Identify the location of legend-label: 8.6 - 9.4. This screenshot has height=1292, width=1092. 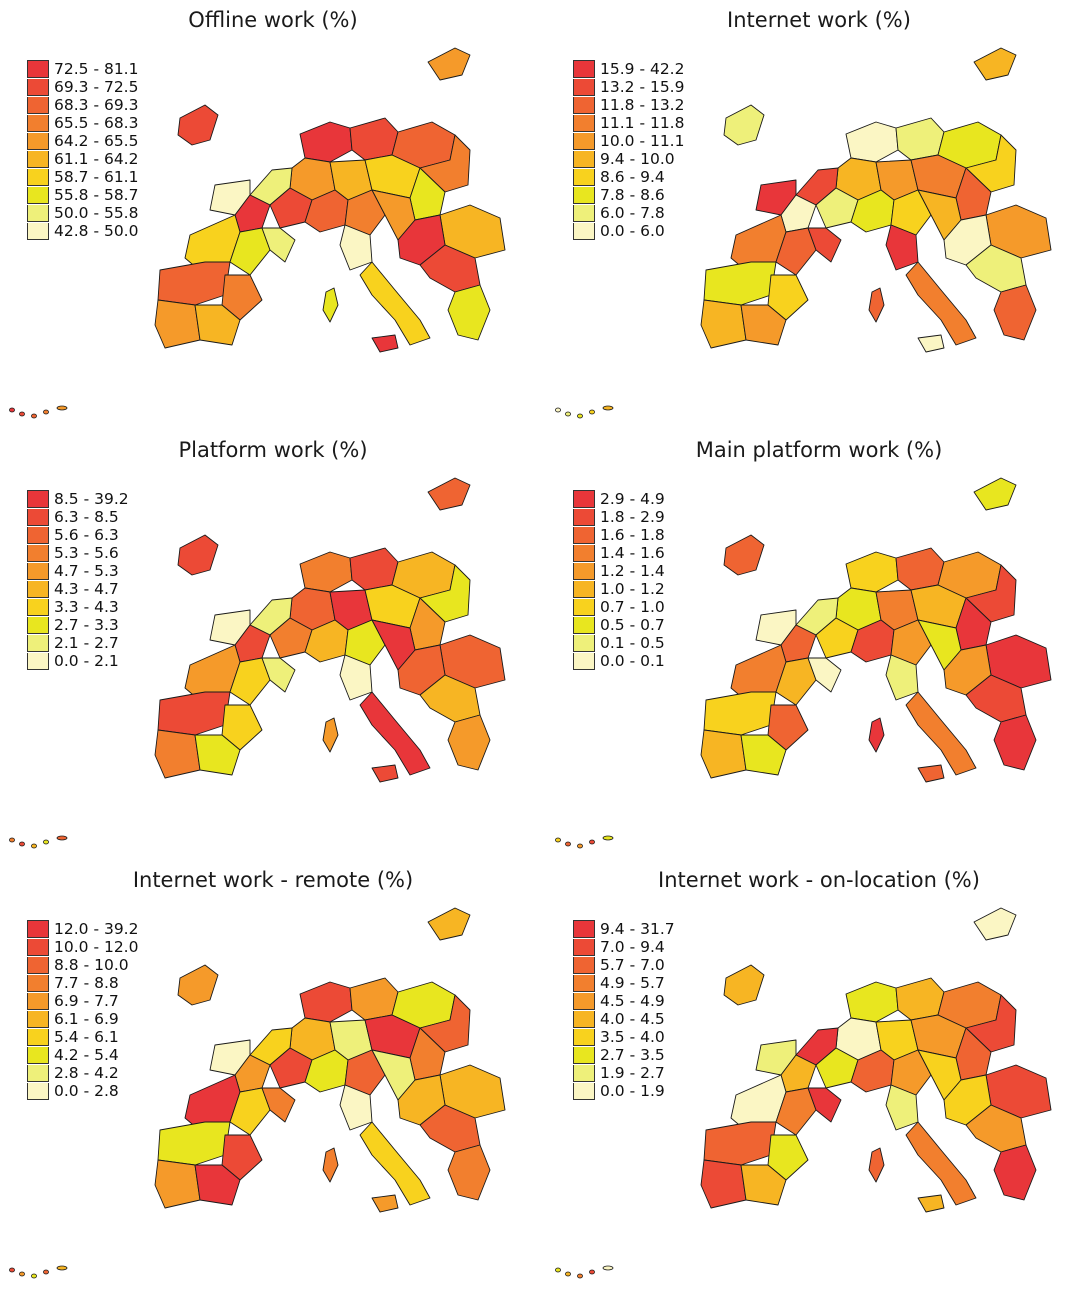
(632, 177).